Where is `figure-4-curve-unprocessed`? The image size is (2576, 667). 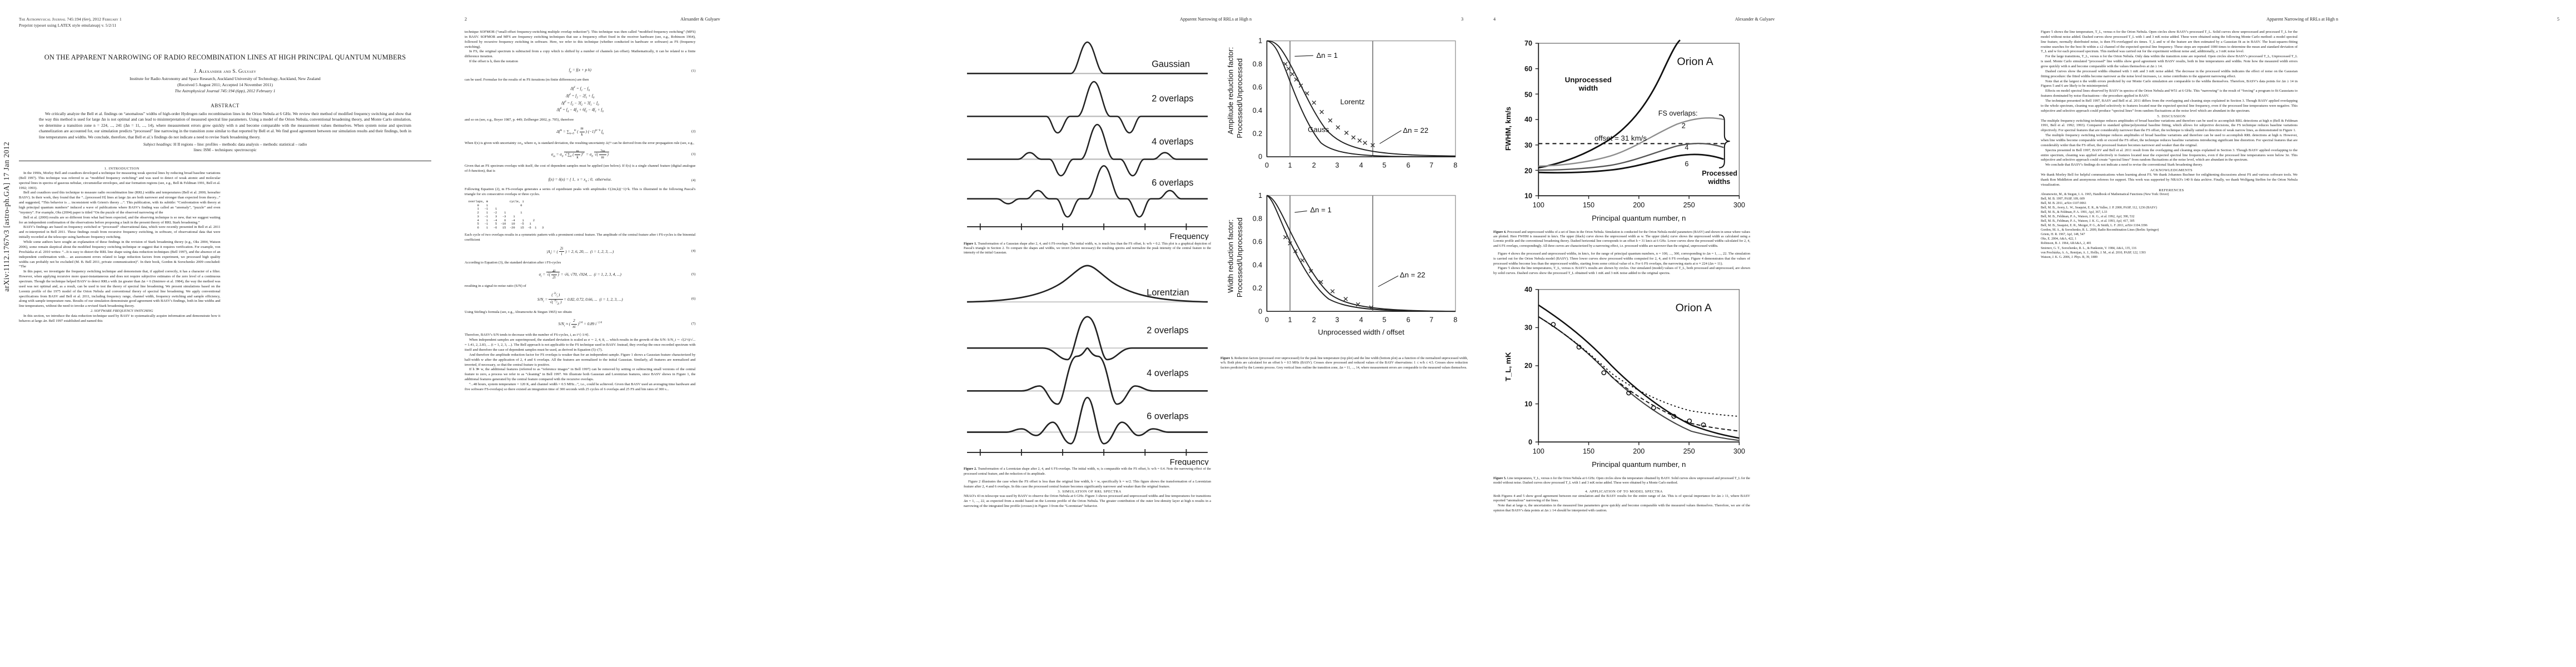
figure-4-curve-unprocessed is located at coordinates (1609, 104).